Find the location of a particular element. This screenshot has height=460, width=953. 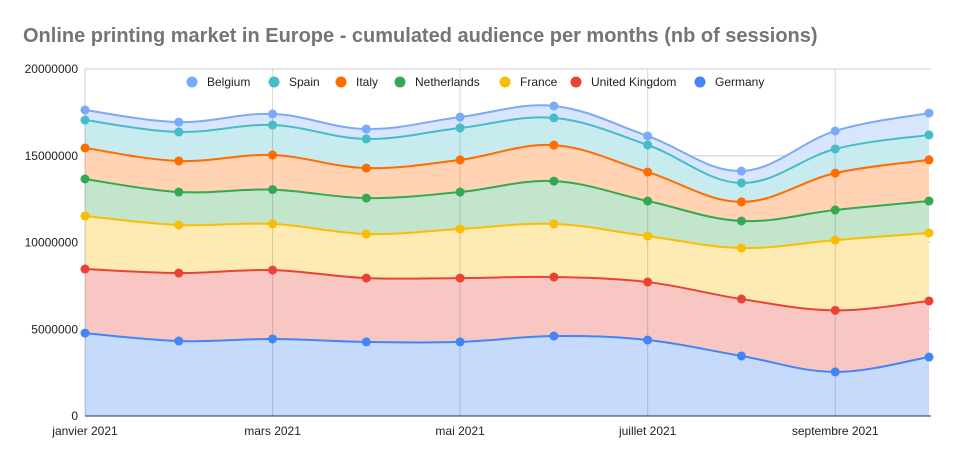

x-tick-label: mars 2021 is located at coordinates (272, 431).